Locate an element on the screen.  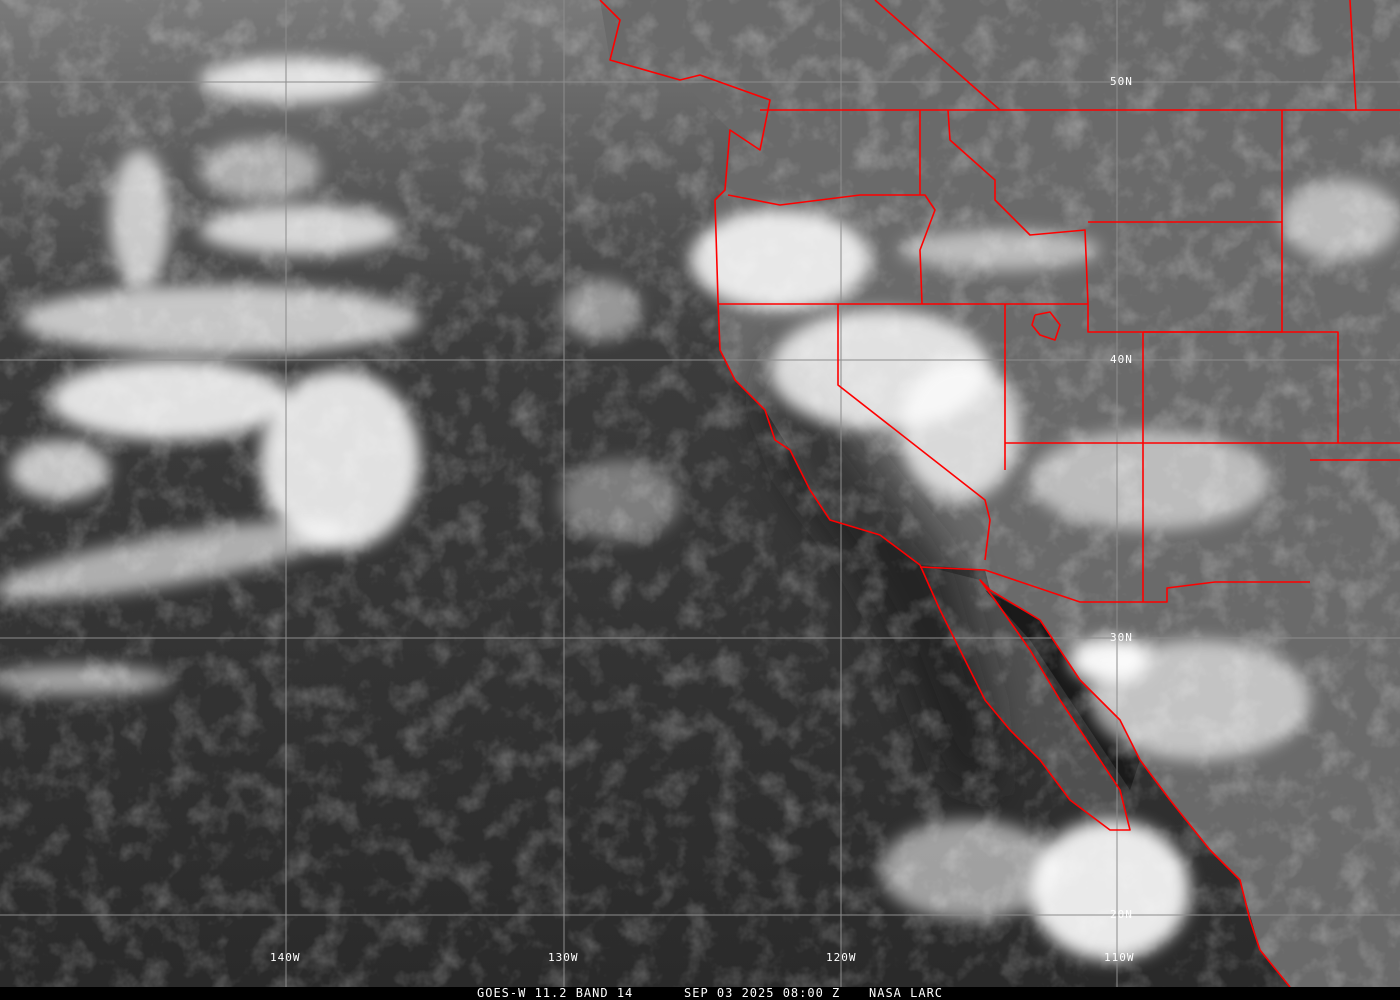
great-salt-lake is located at coordinates (1046, 326).